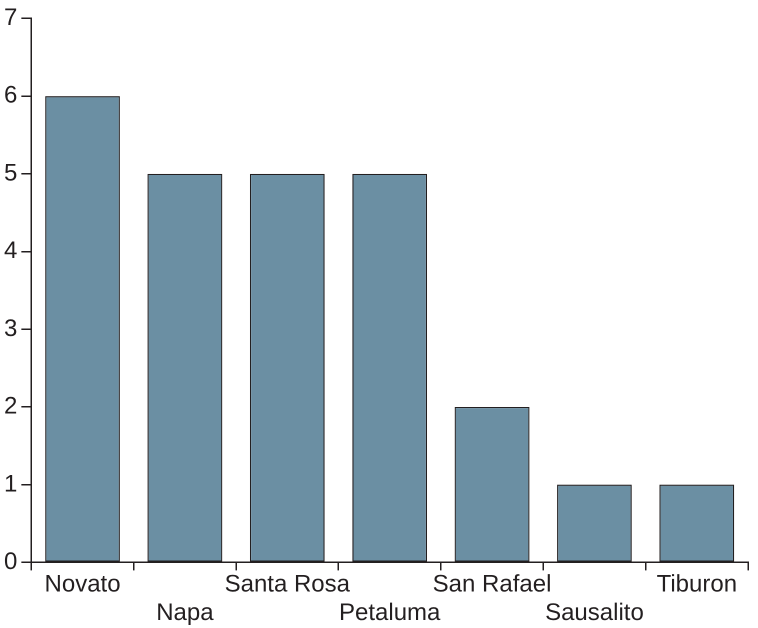 This screenshot has width=758, height=628. Describe the element at coordinates (697, 584) in the screenshot. I see `x-tick-label: Tiburon` at that location.